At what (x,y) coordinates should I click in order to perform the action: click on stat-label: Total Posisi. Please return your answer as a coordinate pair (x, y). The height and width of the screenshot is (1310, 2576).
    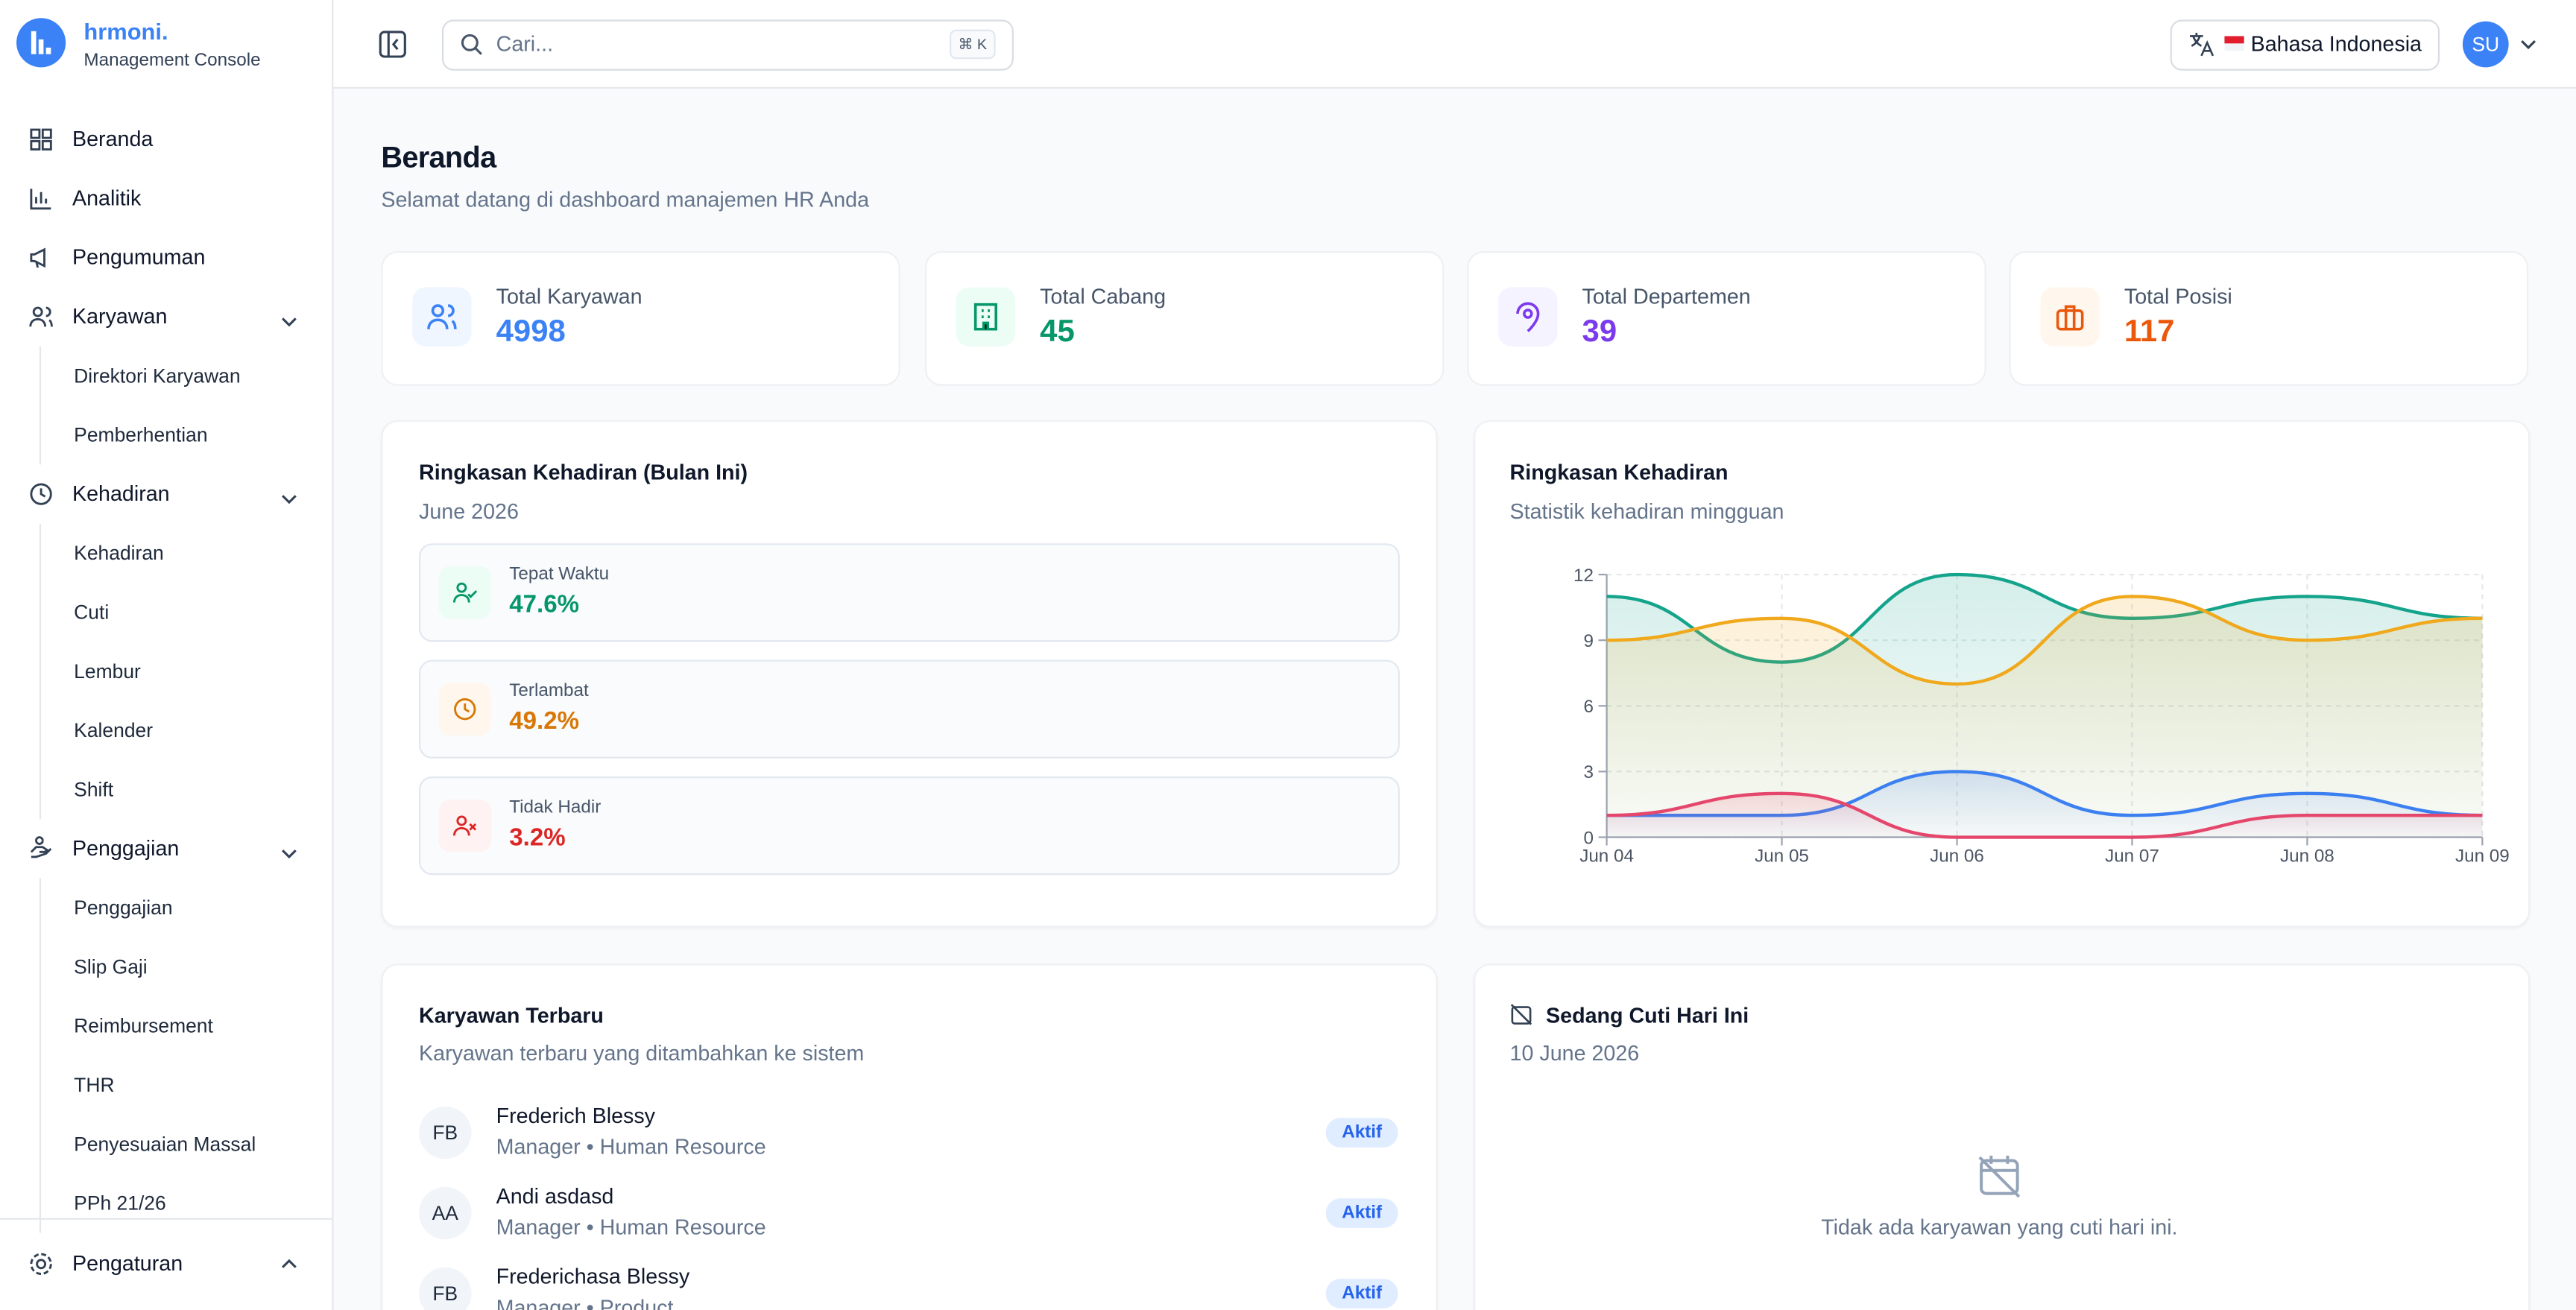
    Looking at the image, I should click on (2178, 296).